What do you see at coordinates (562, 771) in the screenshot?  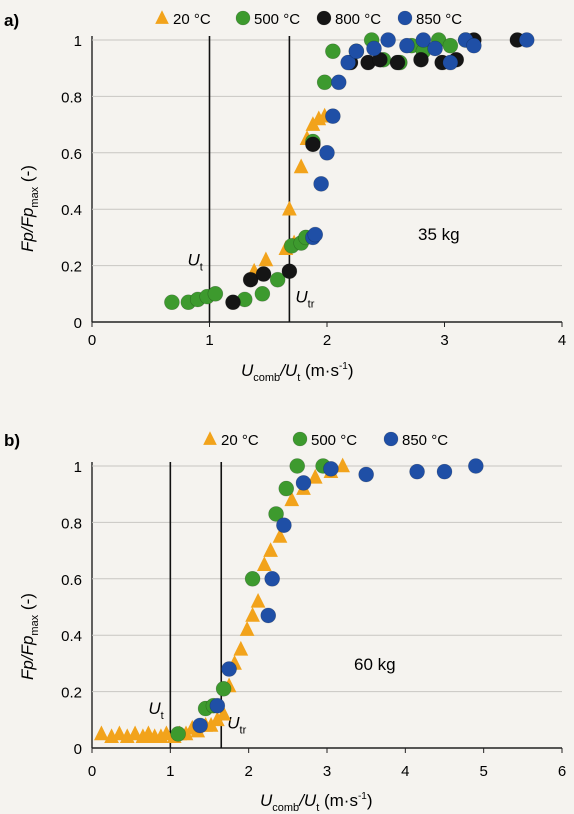 I see `x-tick-label: 6` at bounding box center [562, 771].